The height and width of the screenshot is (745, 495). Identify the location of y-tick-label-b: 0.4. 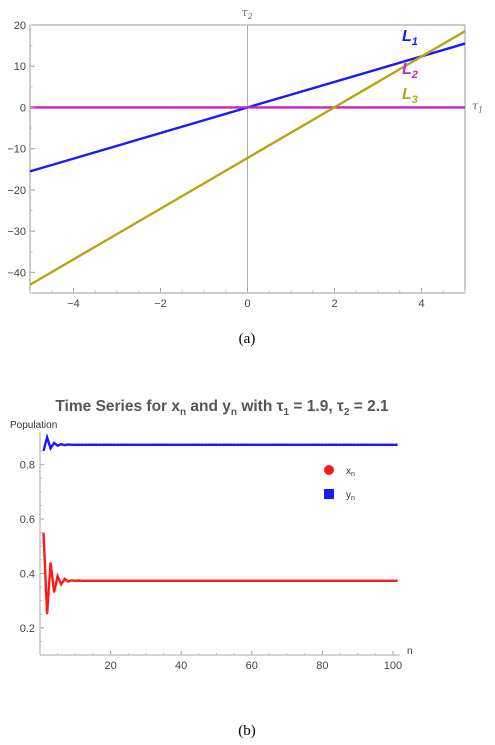
(27, 574).